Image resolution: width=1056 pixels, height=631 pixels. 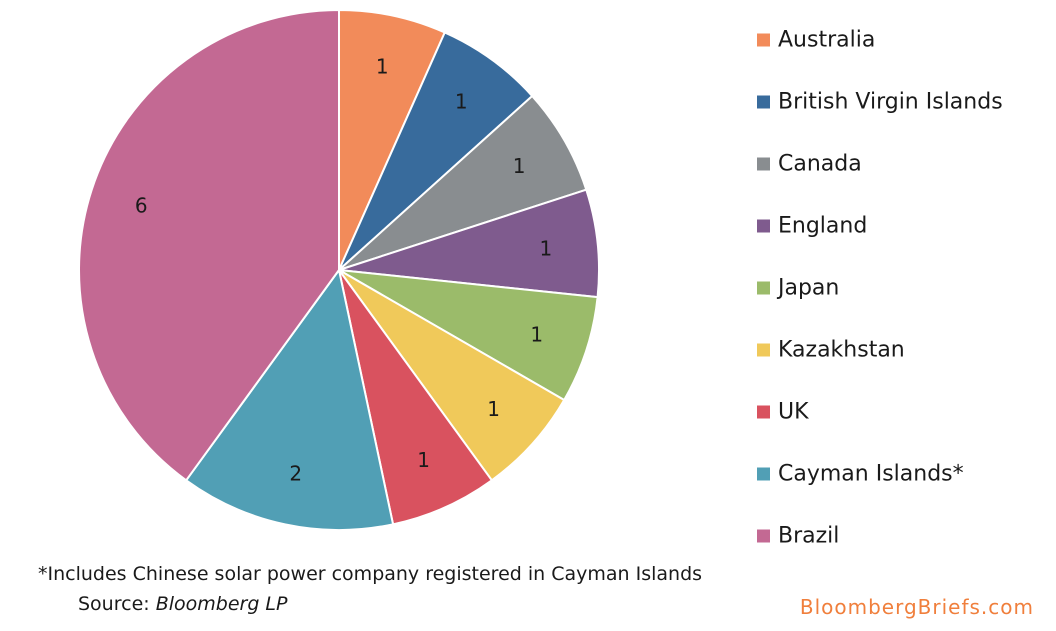 I want to click on brand-watermark: BloombergBriefs.com, so click(x=916, y=607).